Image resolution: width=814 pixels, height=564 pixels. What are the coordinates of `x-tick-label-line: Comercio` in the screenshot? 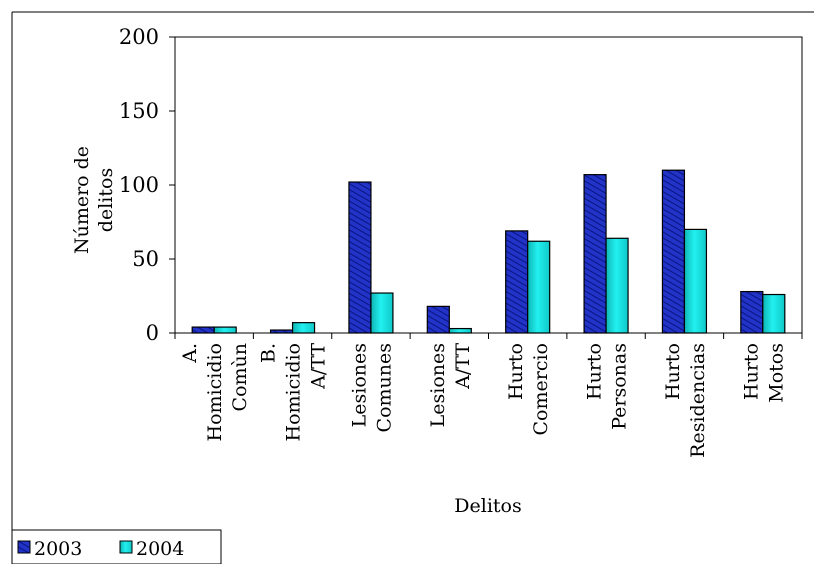 It's located at (541, 389).